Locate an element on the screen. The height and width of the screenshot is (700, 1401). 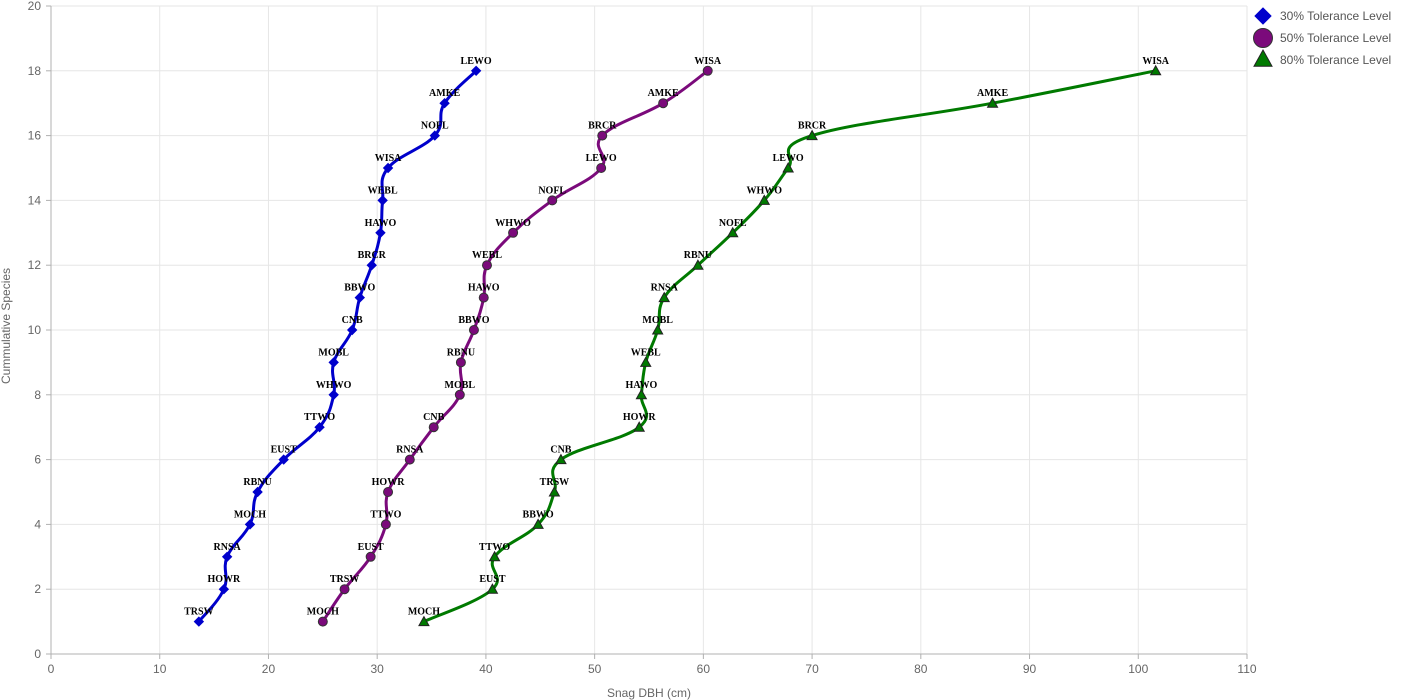
legend-label: 80% Tolerance Level is located at coordinates (1335, 60).